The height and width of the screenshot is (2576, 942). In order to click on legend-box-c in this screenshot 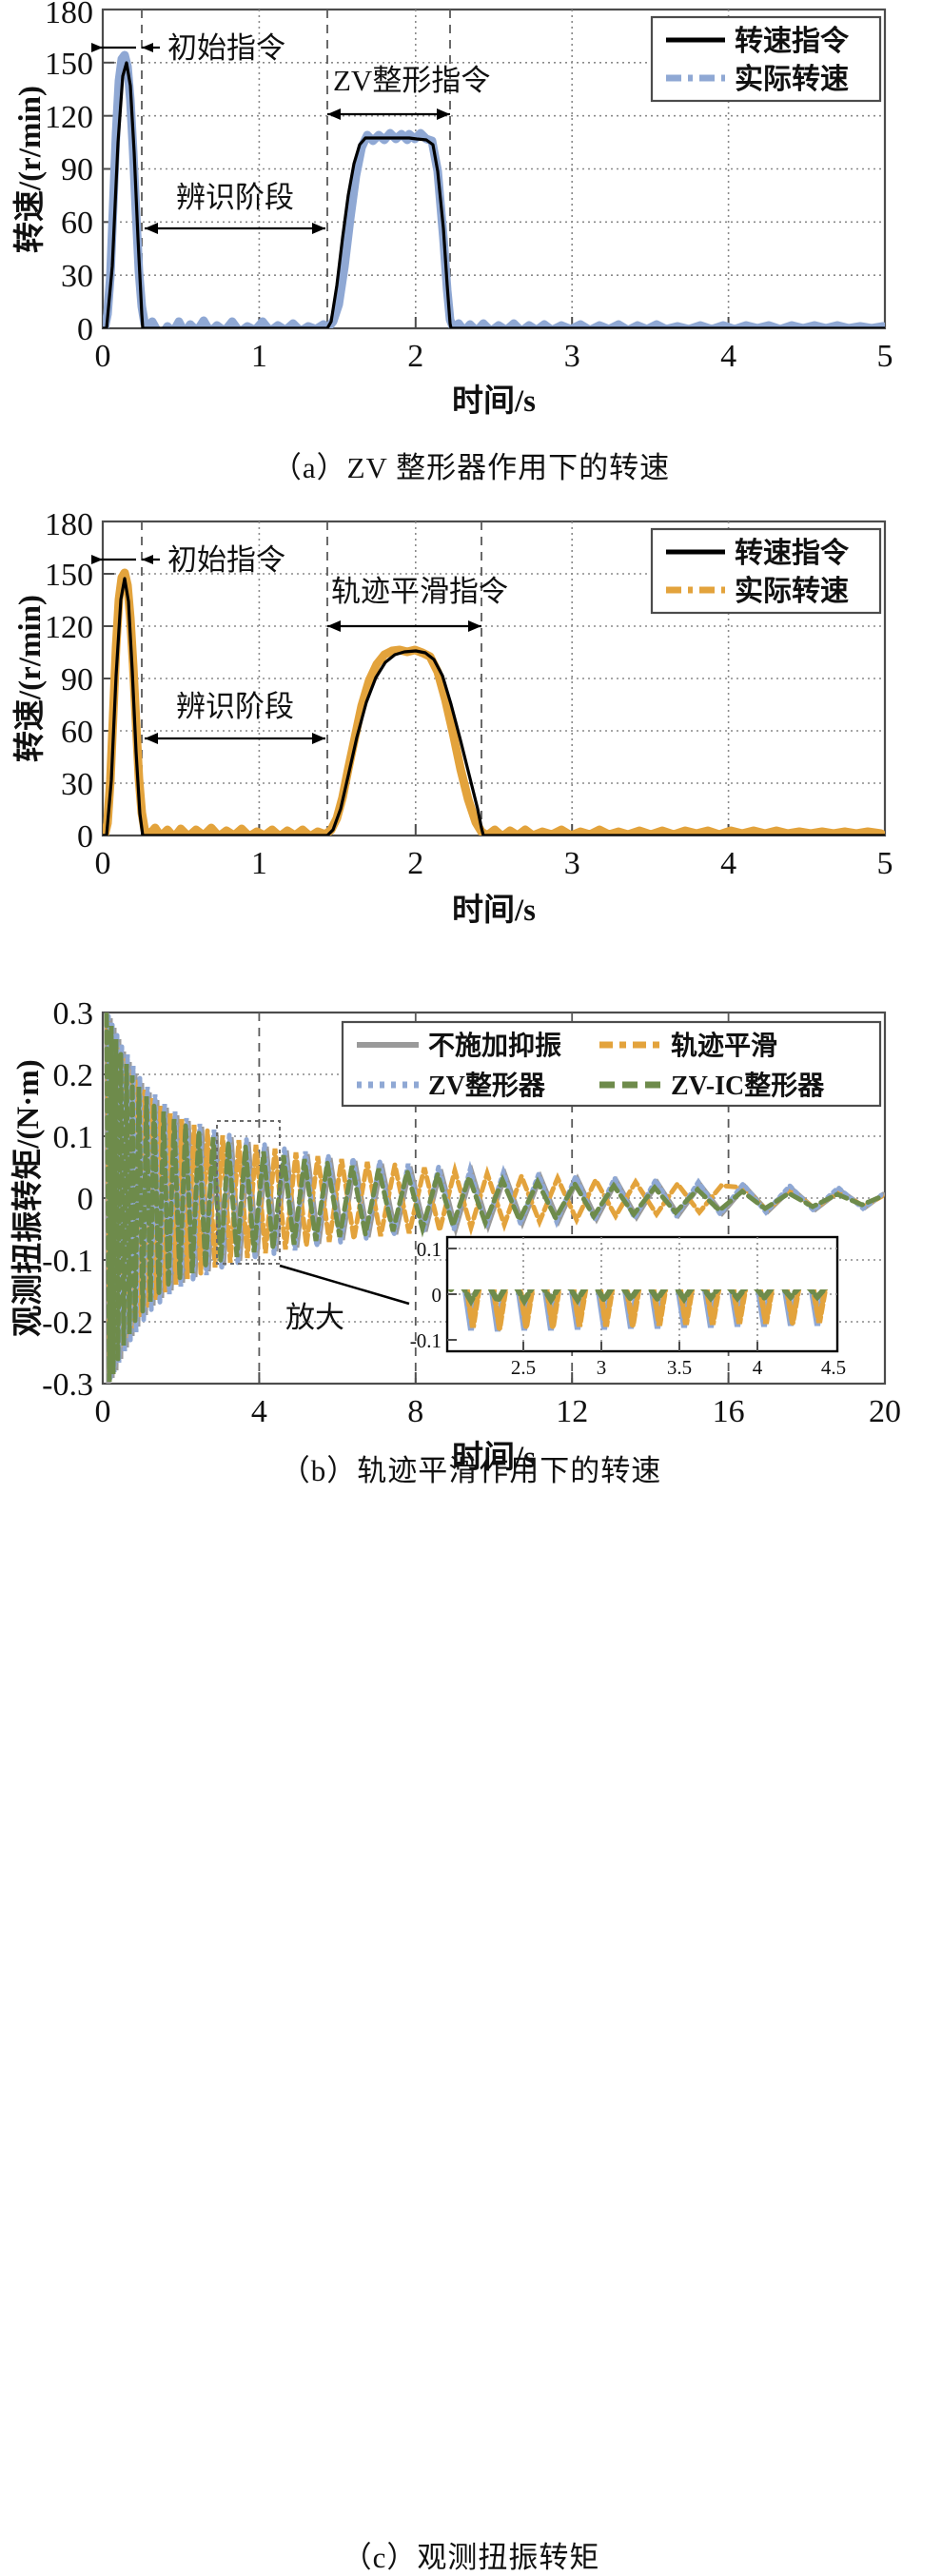, I will do `click(611, 1064)`.